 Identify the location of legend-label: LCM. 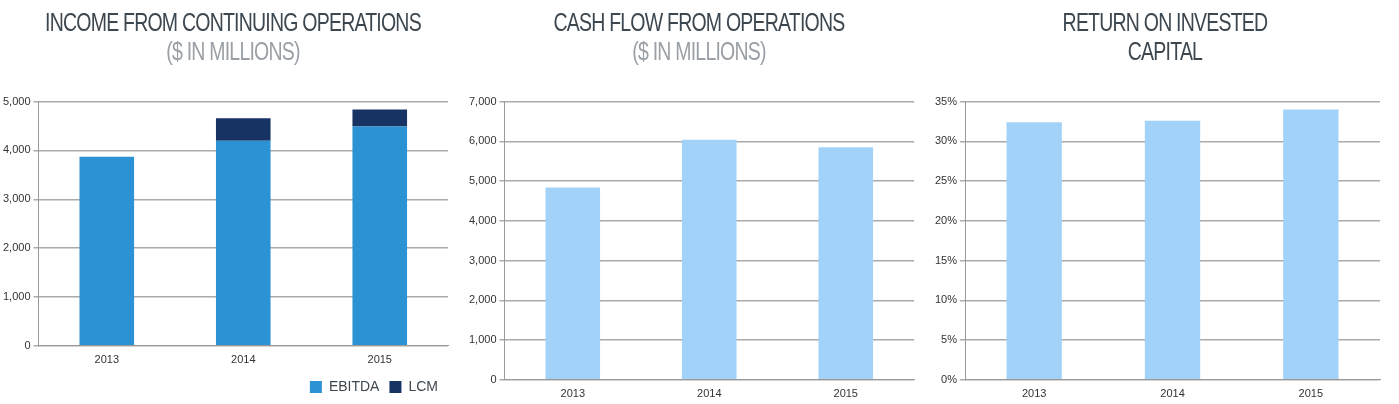
(423, 385).